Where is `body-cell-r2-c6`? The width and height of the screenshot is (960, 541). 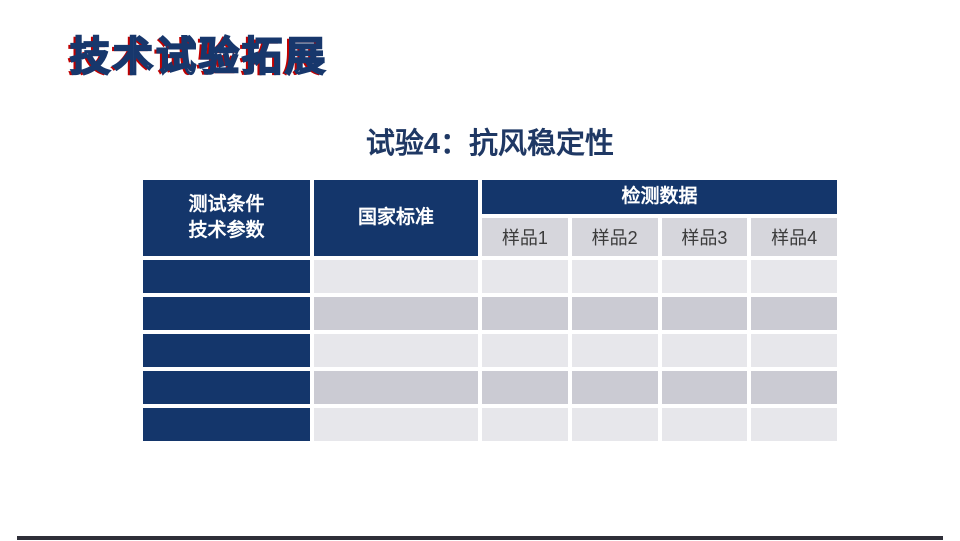
body-cell-r2-c6 is located at coordinates (794, 313).